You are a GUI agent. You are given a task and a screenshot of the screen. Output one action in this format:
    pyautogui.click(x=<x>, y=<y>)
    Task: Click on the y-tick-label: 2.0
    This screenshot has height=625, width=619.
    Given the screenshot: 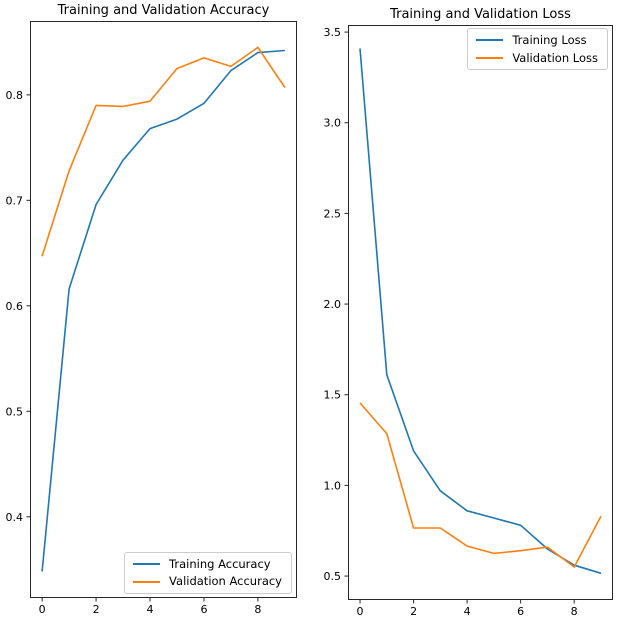 What is the action you would take?
    pyautogui.click(x=333, y=304)
    